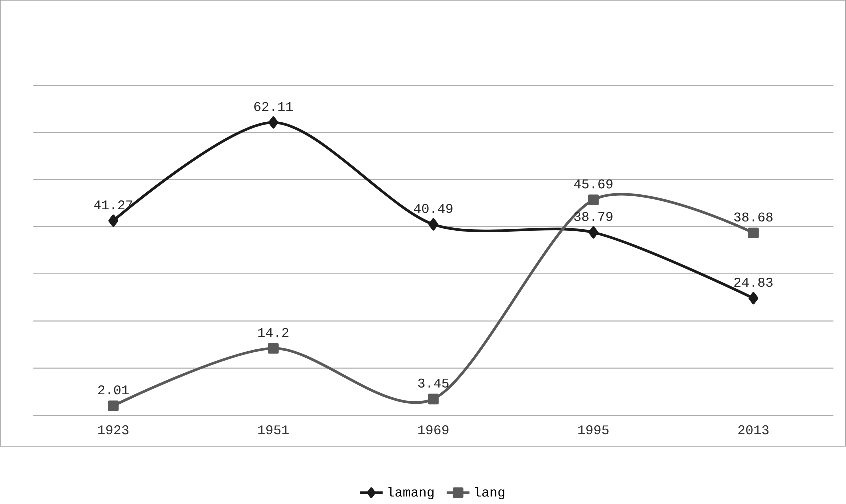  Describe the element at coordinates (433, 430) in the screenshot. I see `x-tick-label: 1969` at that location.